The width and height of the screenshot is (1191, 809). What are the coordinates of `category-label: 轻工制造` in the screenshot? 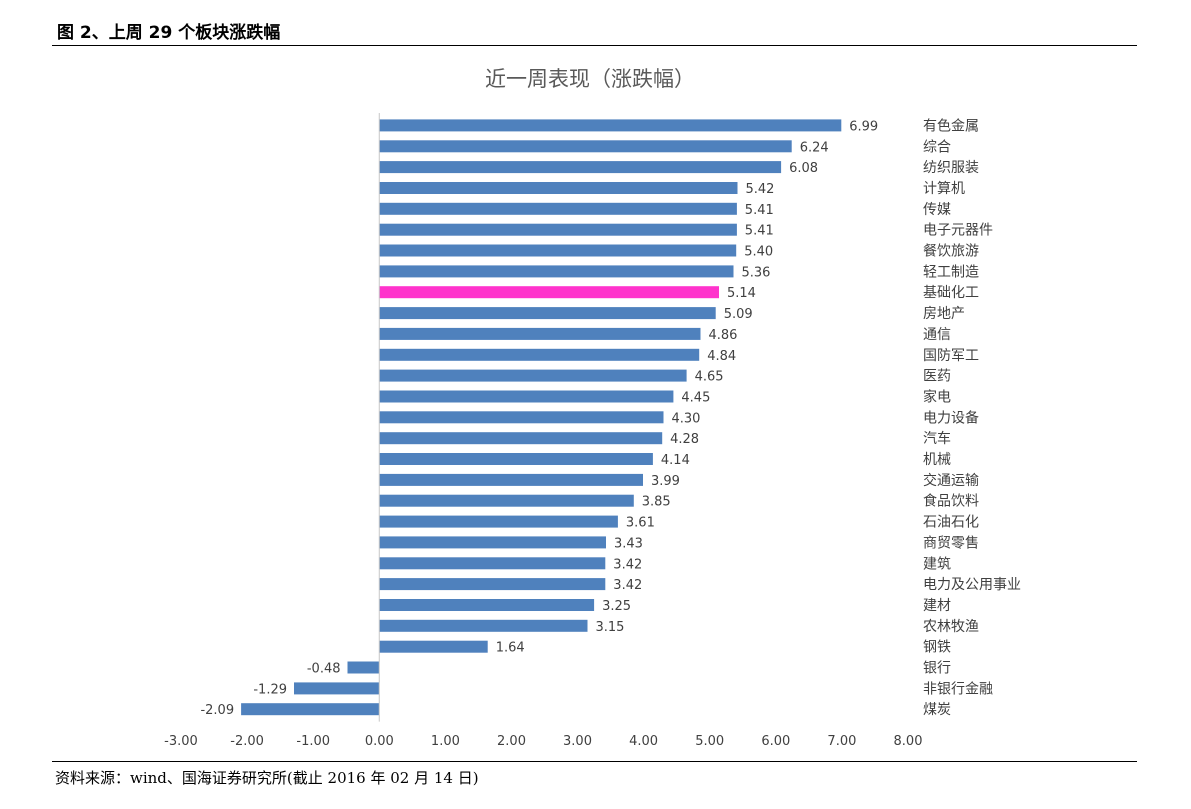 It's located at (951, 272).